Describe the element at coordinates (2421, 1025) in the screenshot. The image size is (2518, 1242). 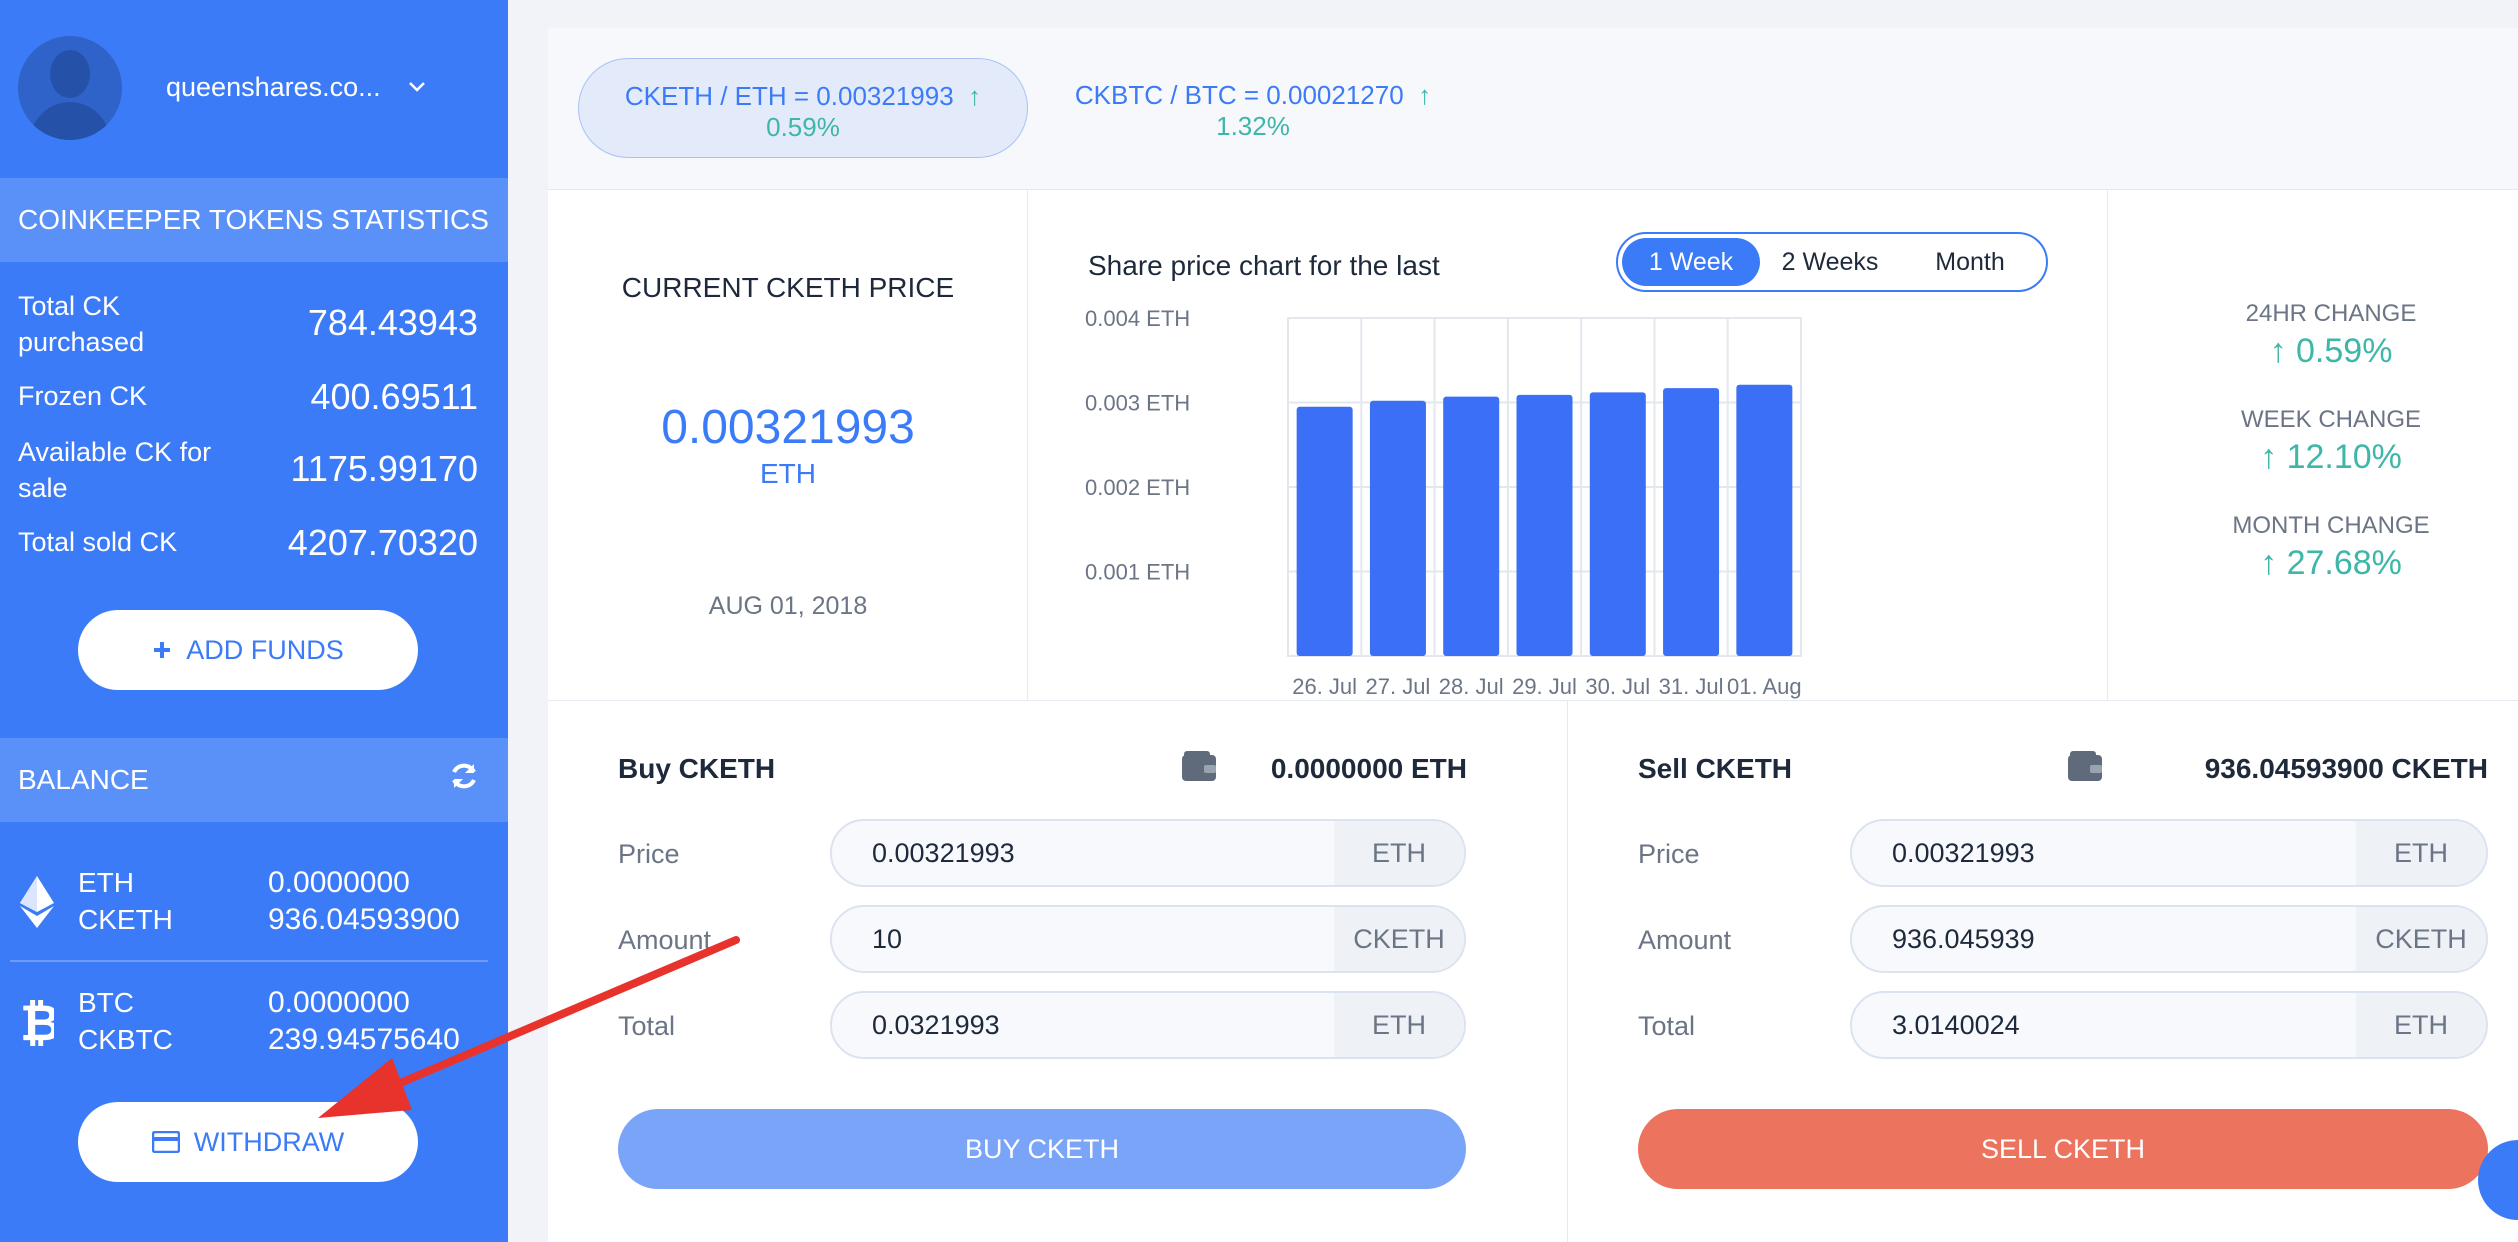
I see `sell-total-unit: ETH` at that location.